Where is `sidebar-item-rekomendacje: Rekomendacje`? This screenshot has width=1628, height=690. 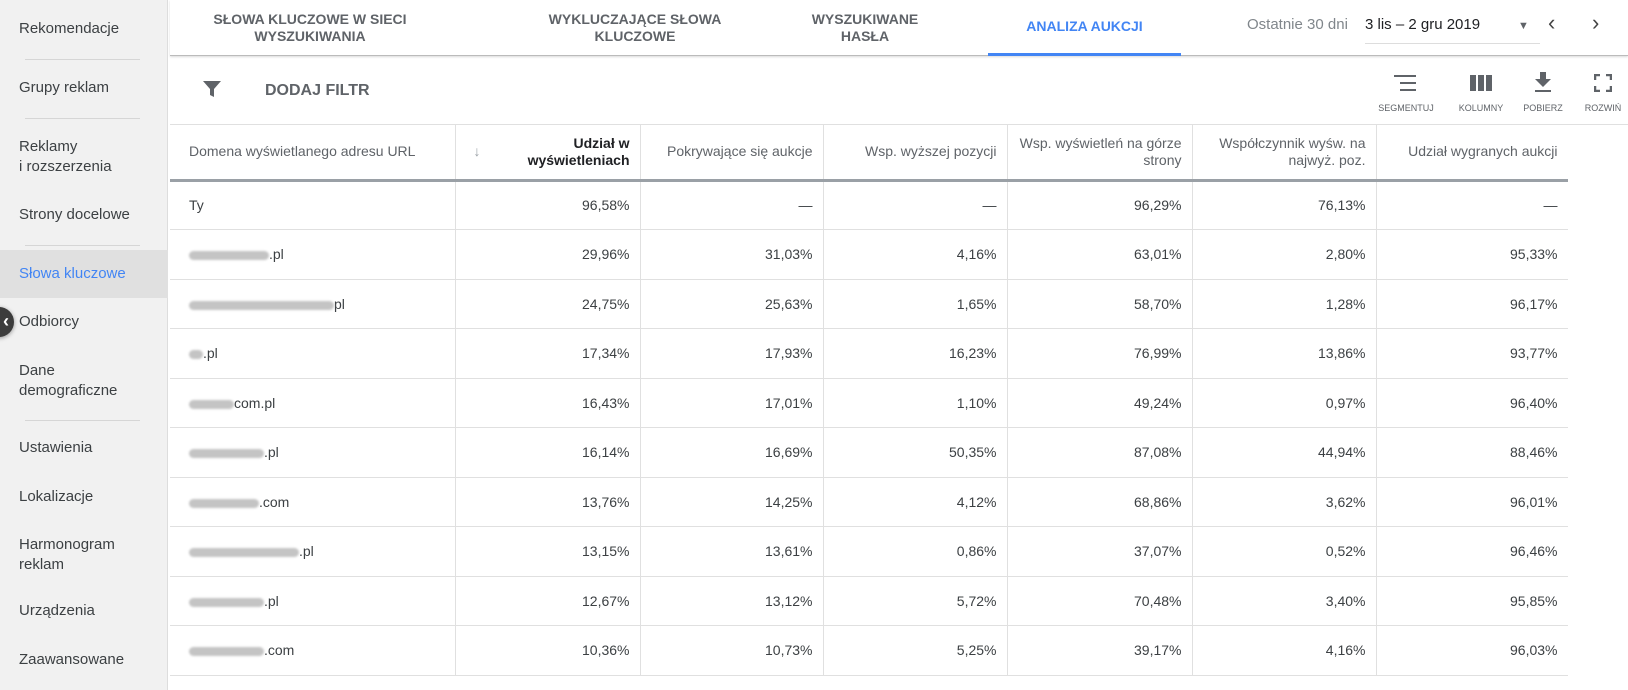 sidebar-item-rekomendacje: Rekomendacje is located at coordinates (69, 28).